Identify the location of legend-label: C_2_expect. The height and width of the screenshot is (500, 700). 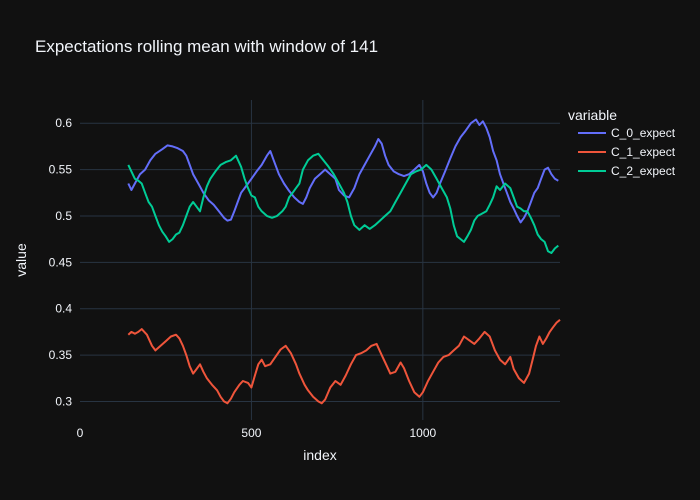
(643, 171).